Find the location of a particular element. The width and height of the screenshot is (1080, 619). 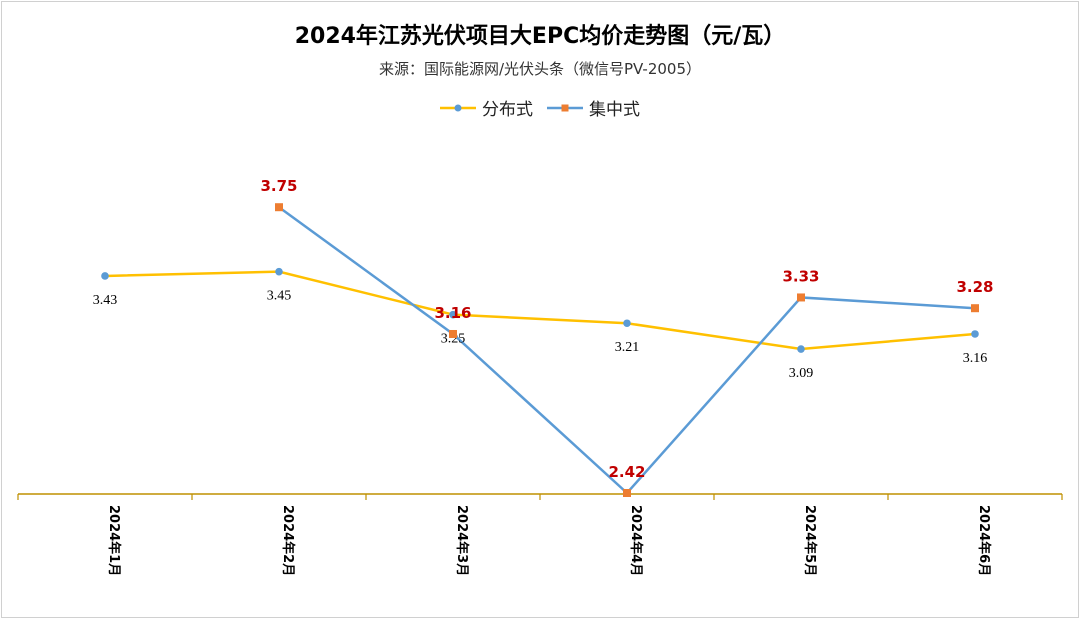

data-label: 3.43 is located at coordinates (105, 300).